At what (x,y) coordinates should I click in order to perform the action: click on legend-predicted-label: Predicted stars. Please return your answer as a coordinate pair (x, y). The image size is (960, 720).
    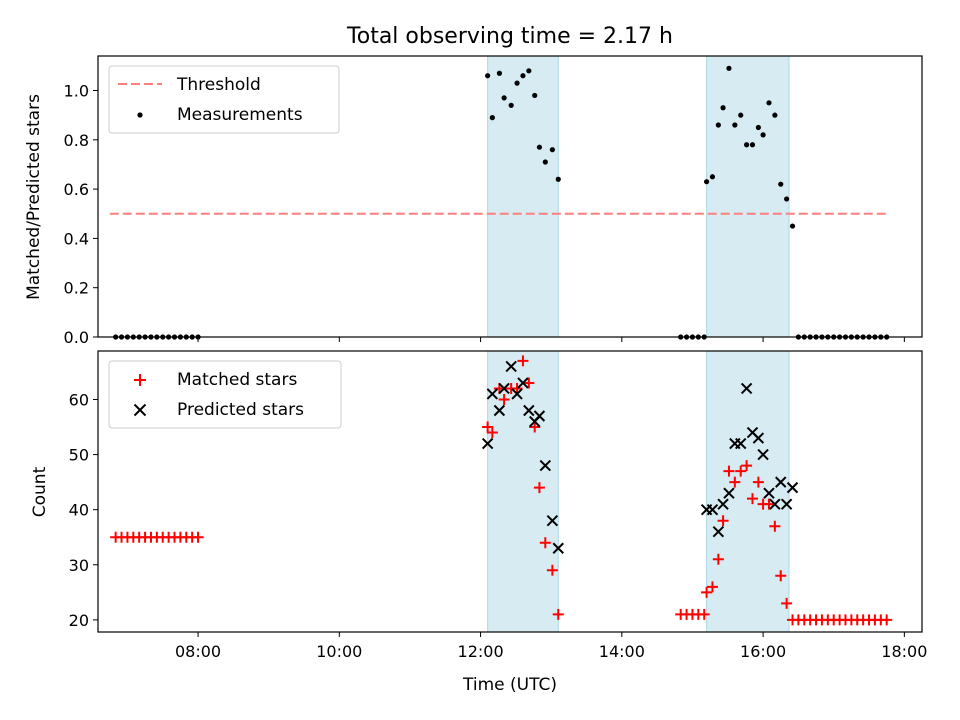
    Looking at the image, I should click on (240, 410).